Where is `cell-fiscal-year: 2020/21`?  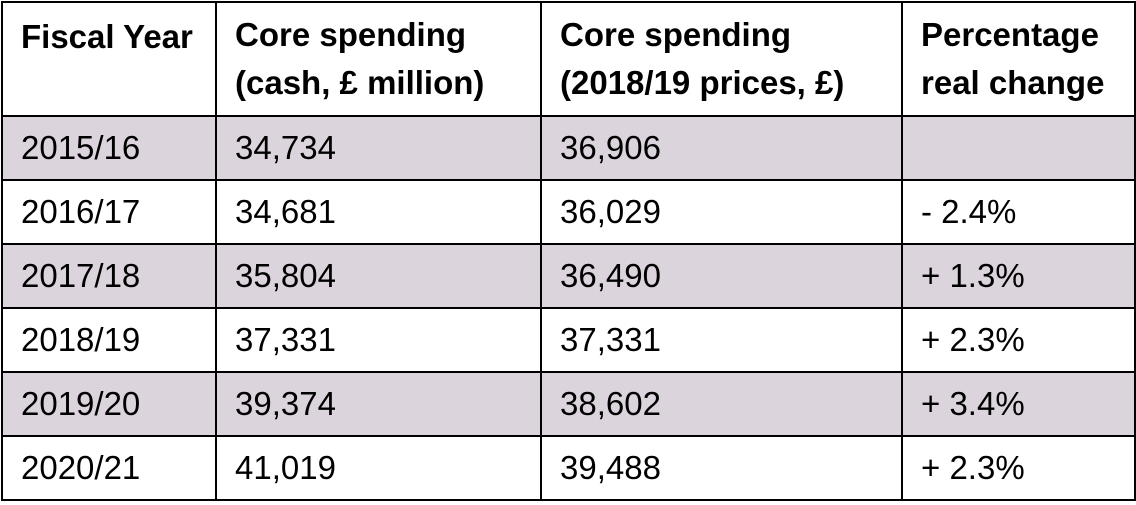
cell-fiscal-year: 2020/21 is located at coordinates (109, 468).